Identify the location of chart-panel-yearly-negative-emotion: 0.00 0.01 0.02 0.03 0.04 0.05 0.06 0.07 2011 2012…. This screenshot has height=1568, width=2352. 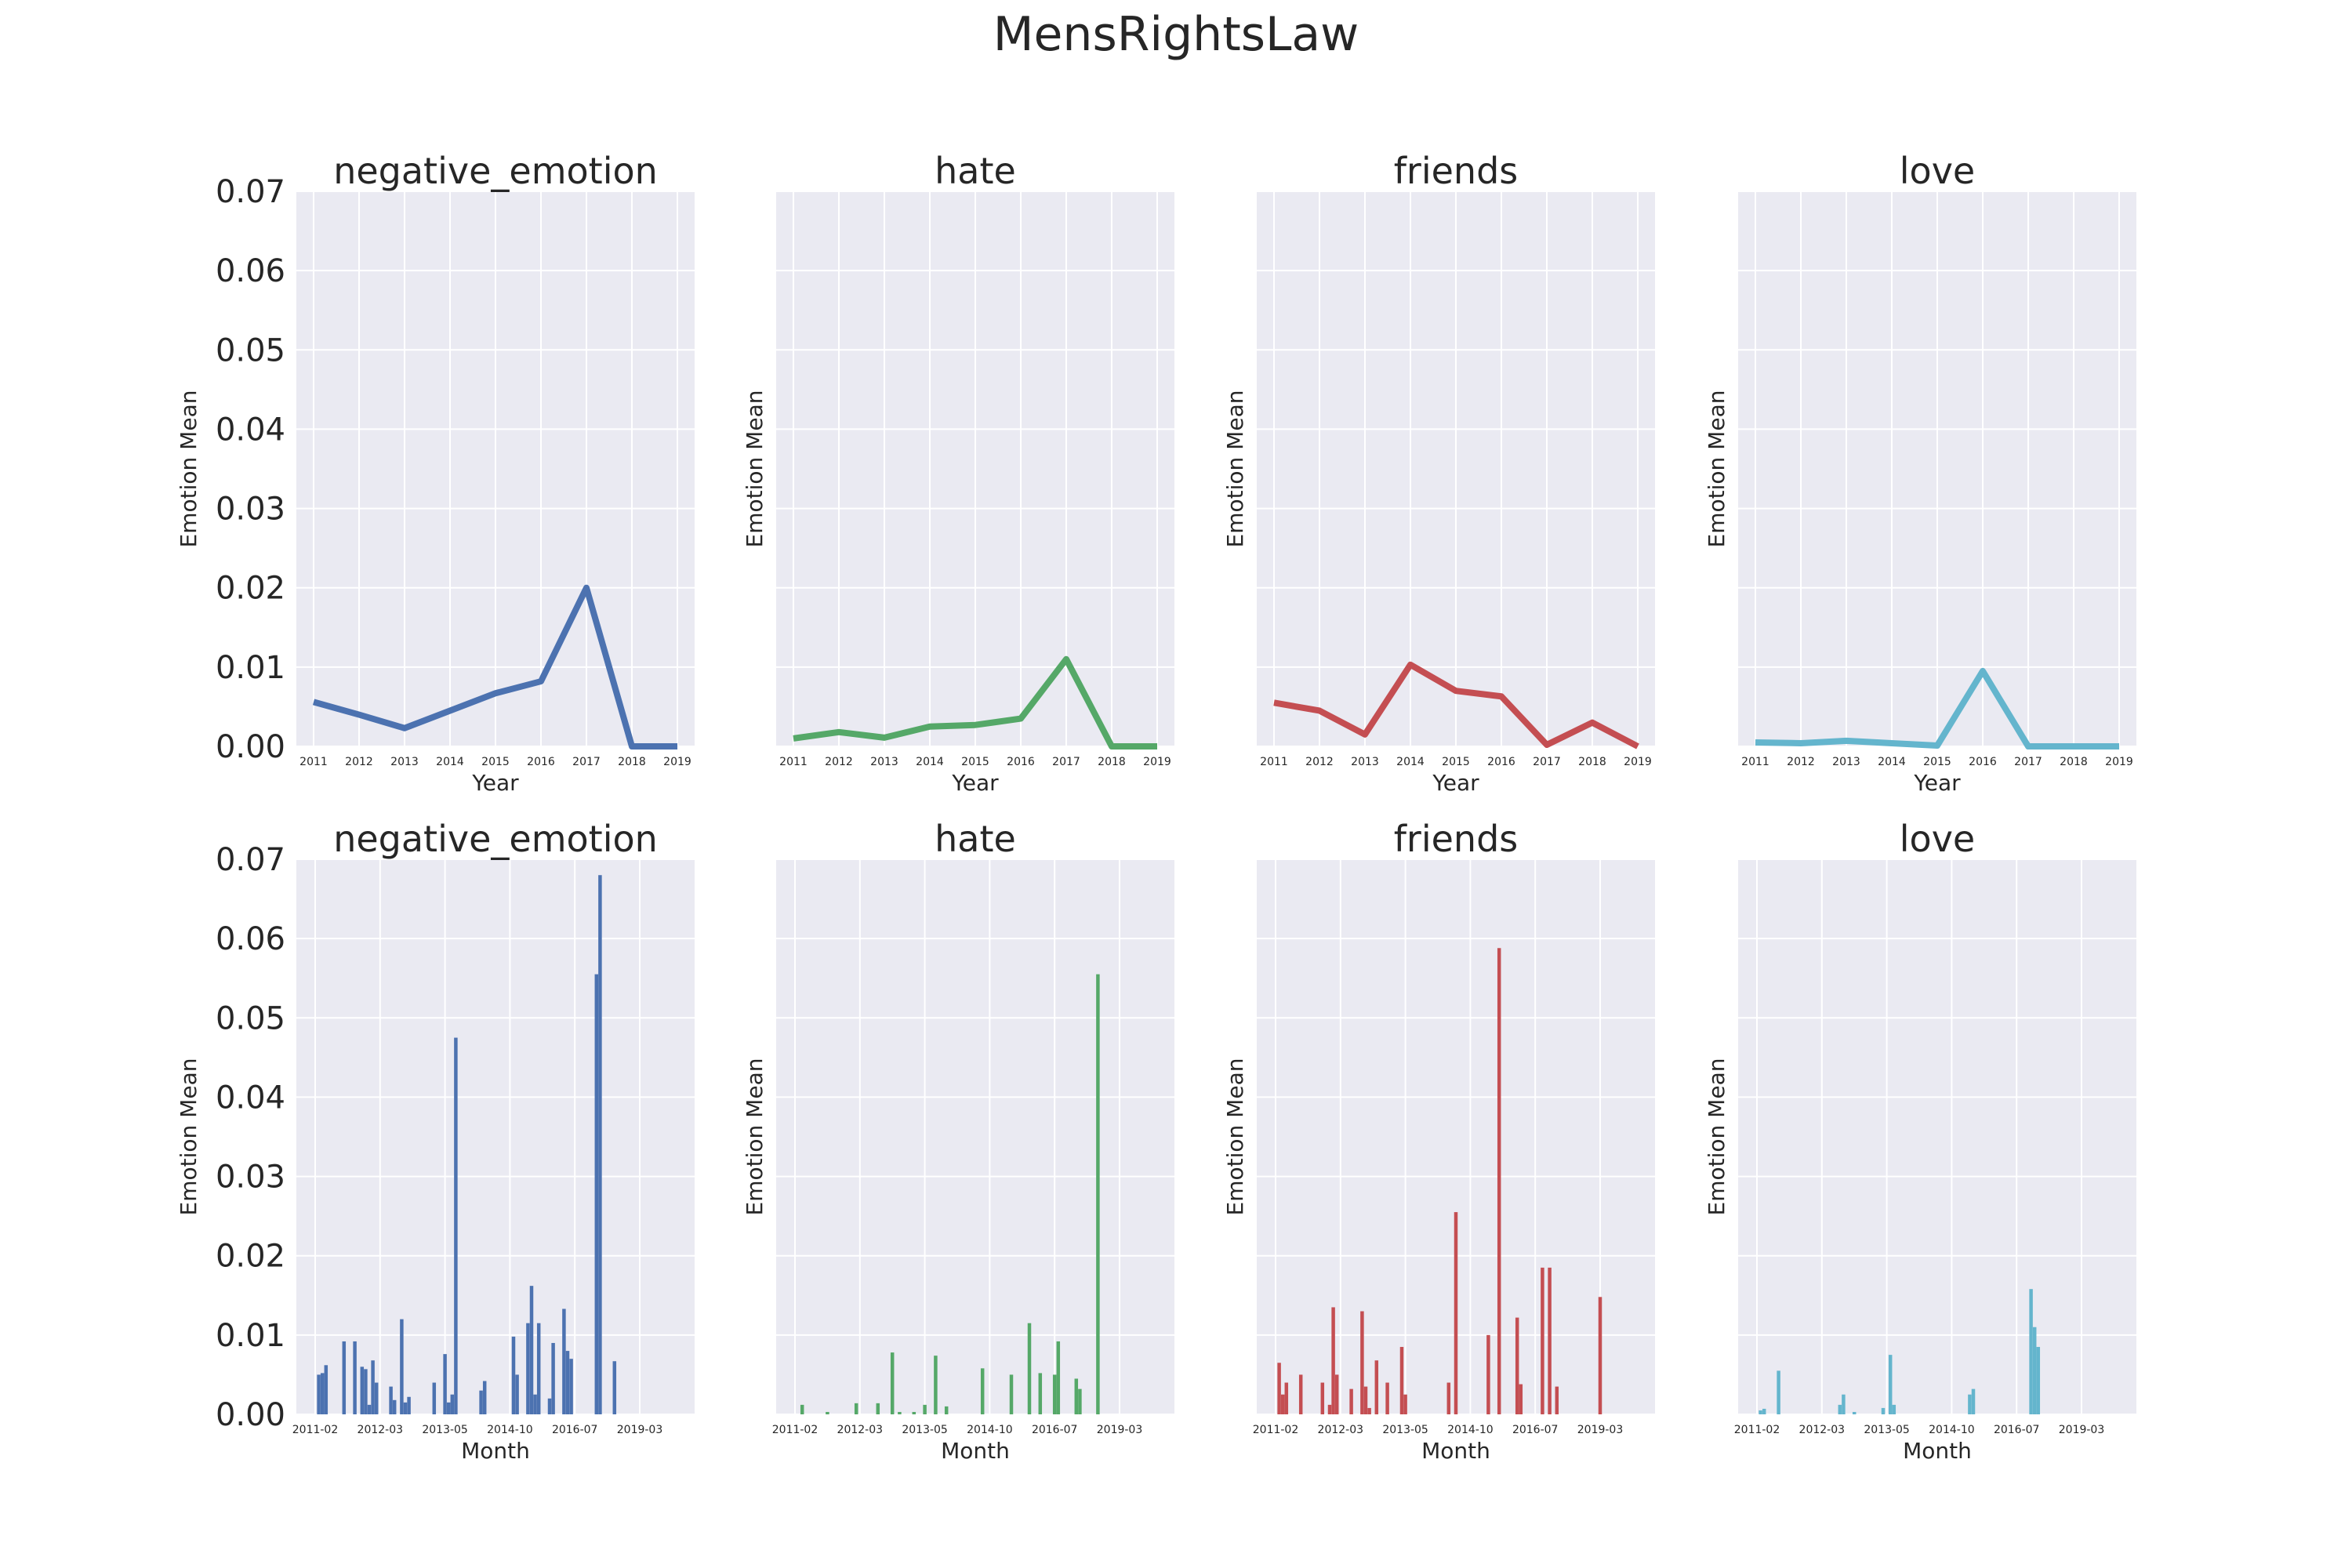
(435, 473).